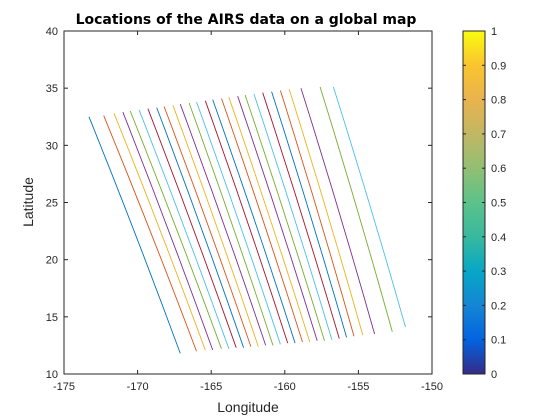  I want to click on x-tick-label: -150, so click(432, 387).